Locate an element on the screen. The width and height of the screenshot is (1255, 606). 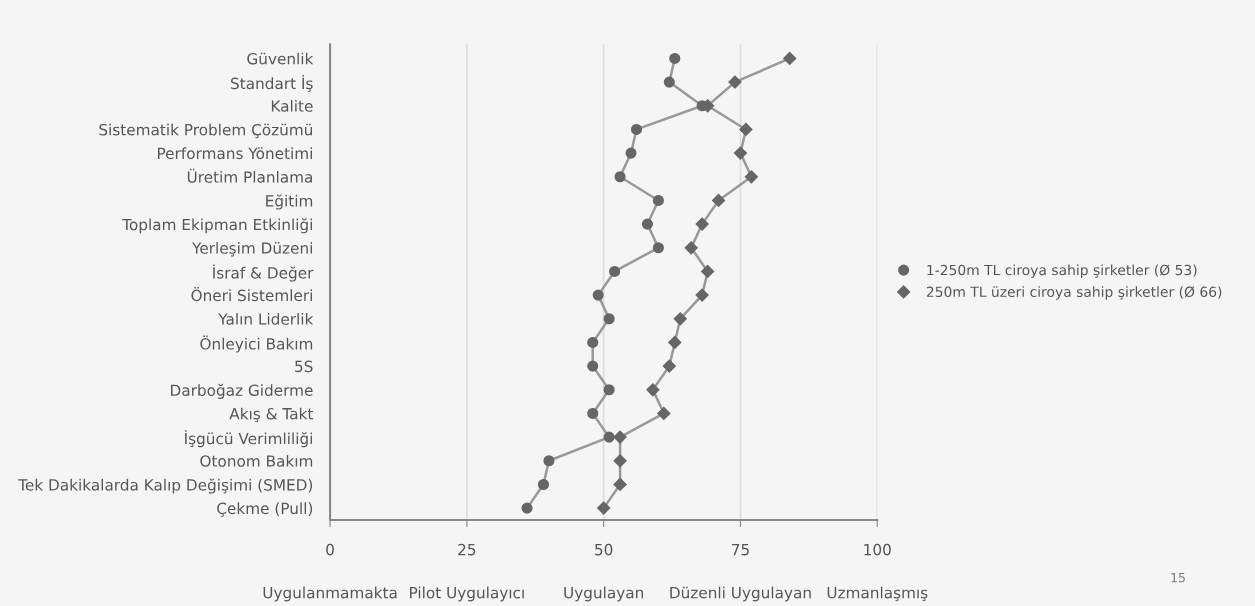
y-tick-label: Çekme (Pull) is located at coordinates (265, 509).